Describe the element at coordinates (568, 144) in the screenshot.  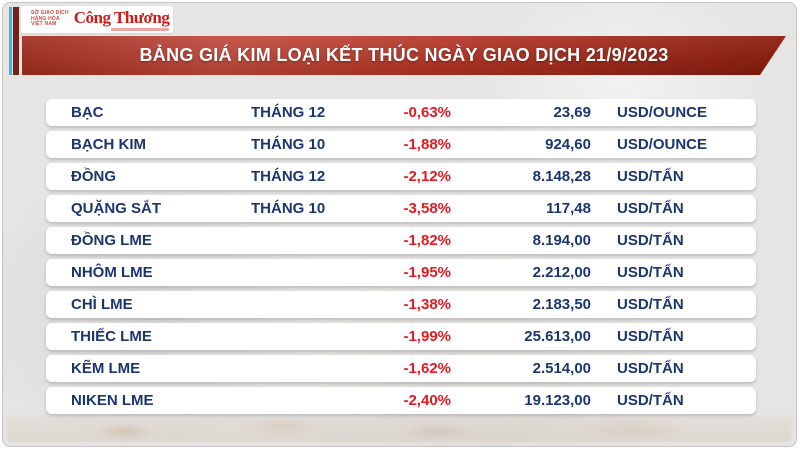
I see `cell-price: 924,60` at that location.